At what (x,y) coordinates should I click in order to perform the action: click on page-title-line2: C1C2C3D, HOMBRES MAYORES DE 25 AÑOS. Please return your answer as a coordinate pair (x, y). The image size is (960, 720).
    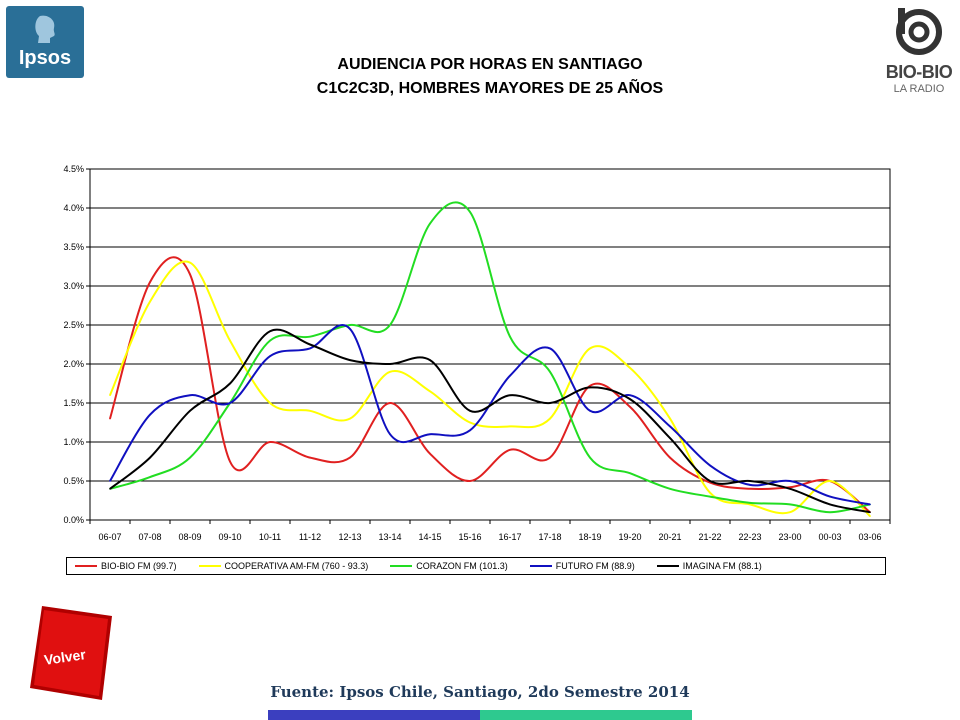
    Looking at the image, I should click on (490, 88).